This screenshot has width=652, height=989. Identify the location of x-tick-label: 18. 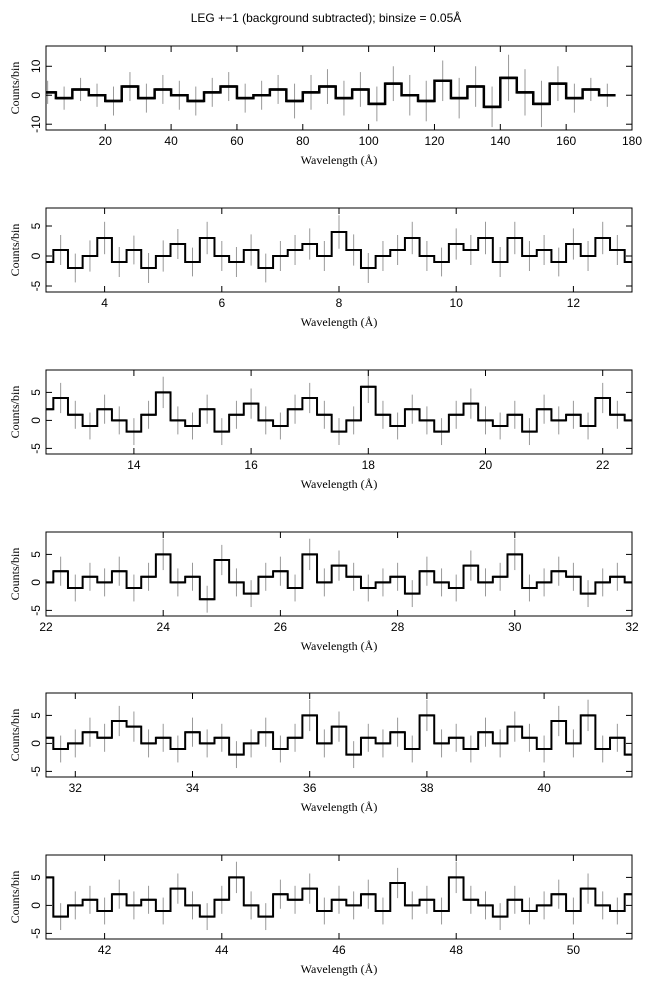
(369, 465).